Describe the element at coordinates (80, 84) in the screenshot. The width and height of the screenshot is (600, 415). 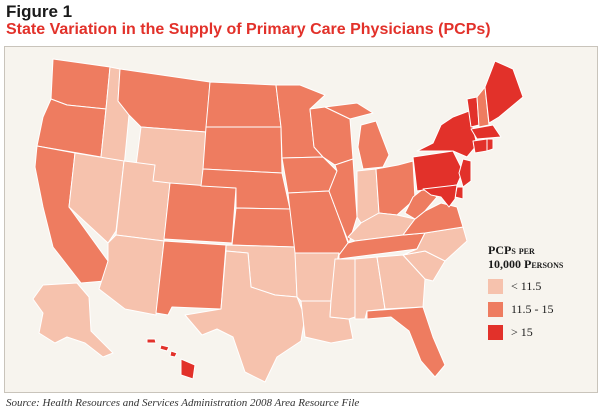
I see `state-washington` at that location.